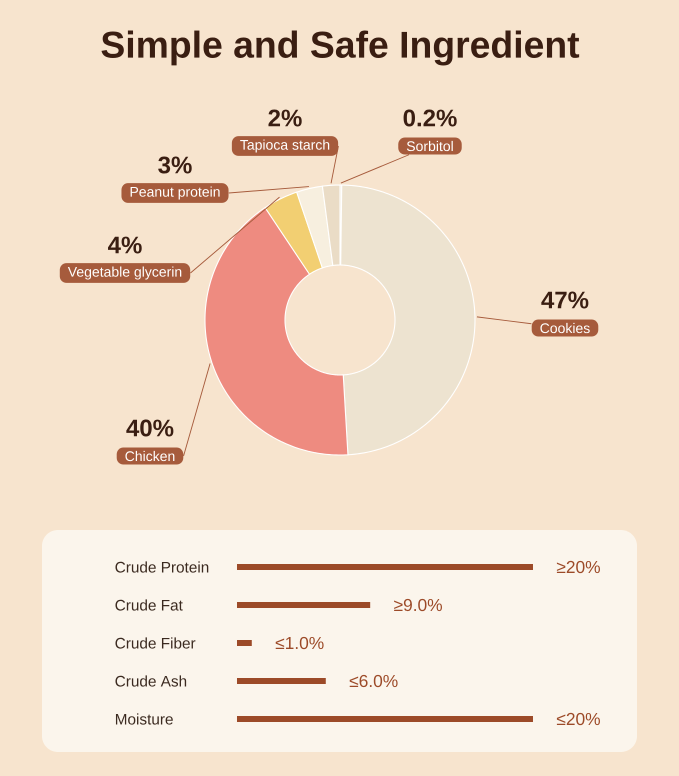 This screenshot has width=679, height=776. What do you see at coordinates (429, 146) in the screenshot?
I see `slice-label: Sorbitol` at bounding box center [429, 146].